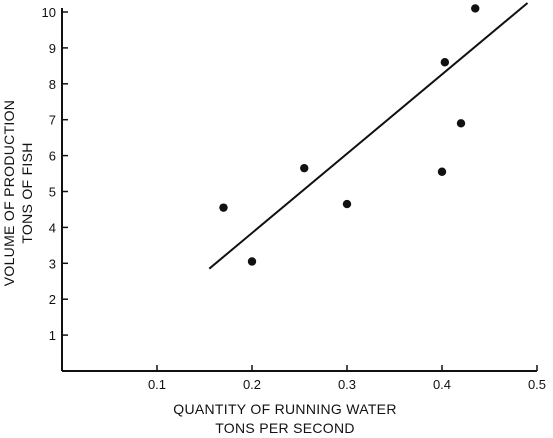  What do you see at coordinates (442, 384) in the screenshot?
I see `x-tick-label: 0.4` at bounding box center [442, 384].